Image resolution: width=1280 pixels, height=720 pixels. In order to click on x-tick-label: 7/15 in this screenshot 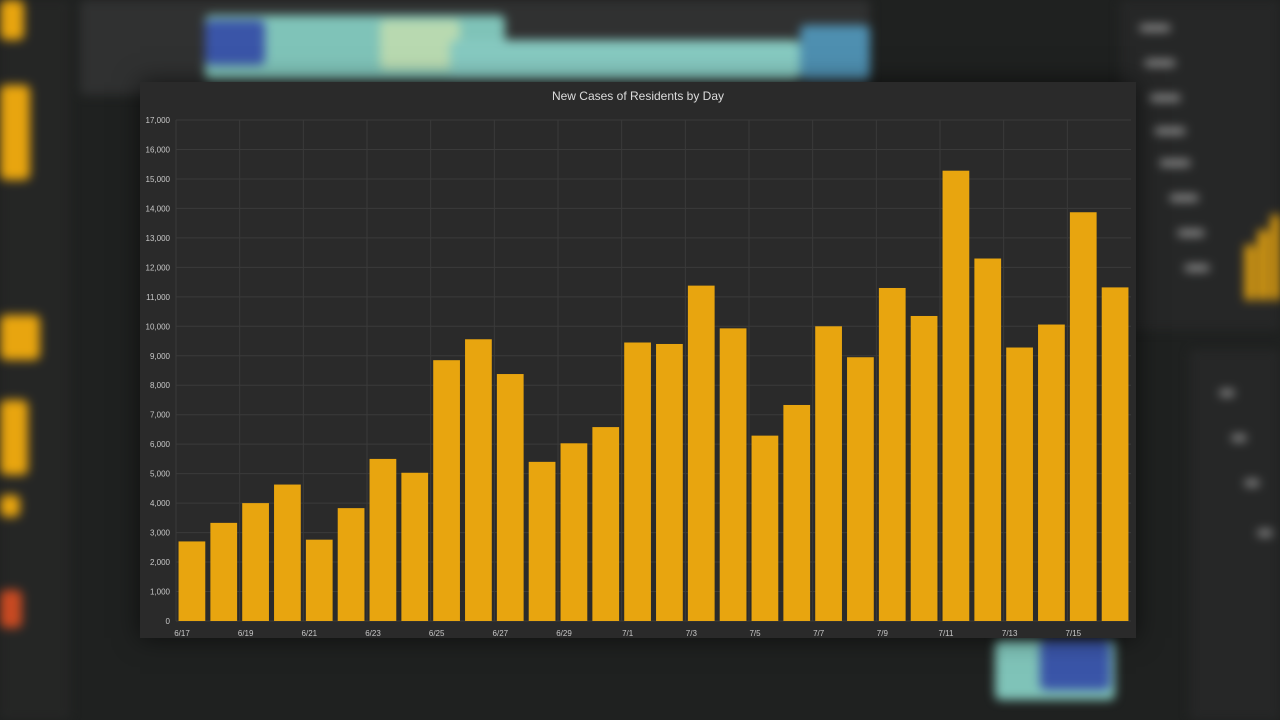, I will do `click(1074, 633)`.